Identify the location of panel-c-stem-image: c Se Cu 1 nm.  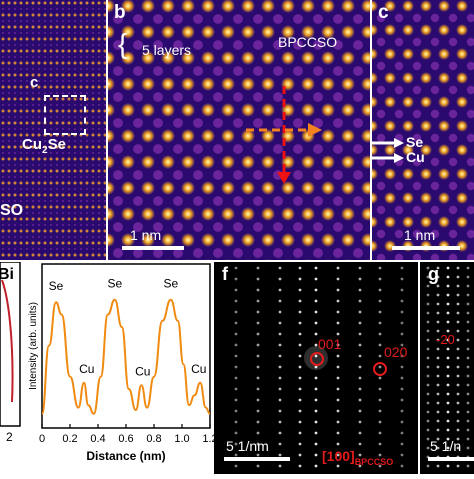
(423, 130).